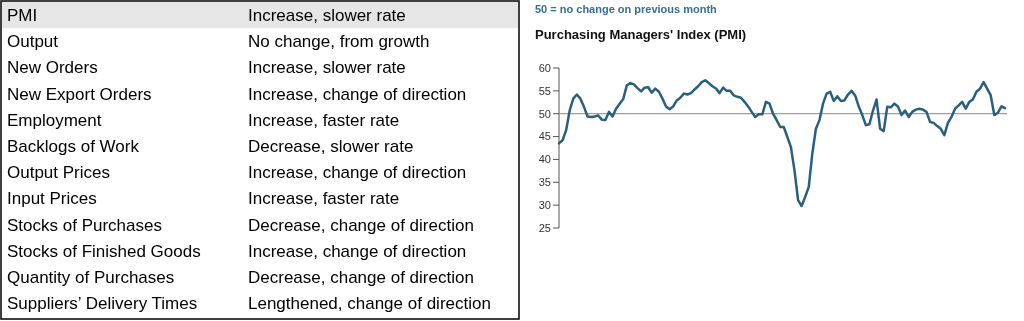  What do you see at coordinates (544, 90) in the screenshot?
I see `y-tick-label: 55` at bounding box center [544, 90].